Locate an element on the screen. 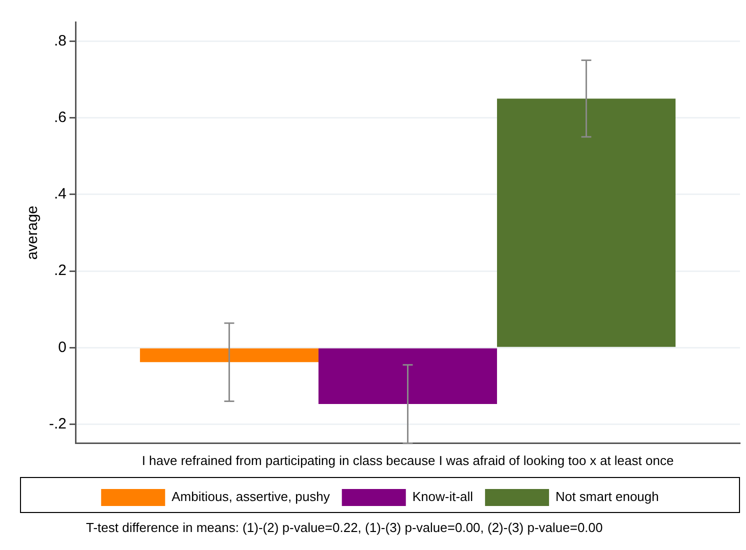 Image resolution: width=746 pixels, height=550 pixels. y-axis-title: average is located at coordinates (33, 233).